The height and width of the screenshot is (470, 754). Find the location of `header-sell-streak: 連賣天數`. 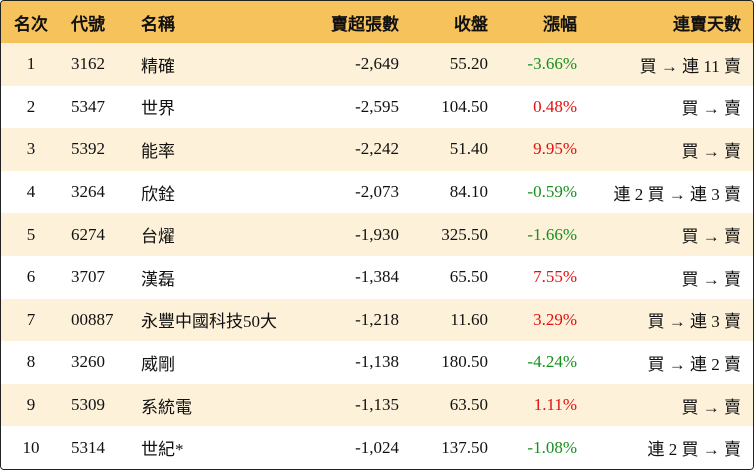

header-sell-streak: 連賣天數 is located at coordinates (707, 24).